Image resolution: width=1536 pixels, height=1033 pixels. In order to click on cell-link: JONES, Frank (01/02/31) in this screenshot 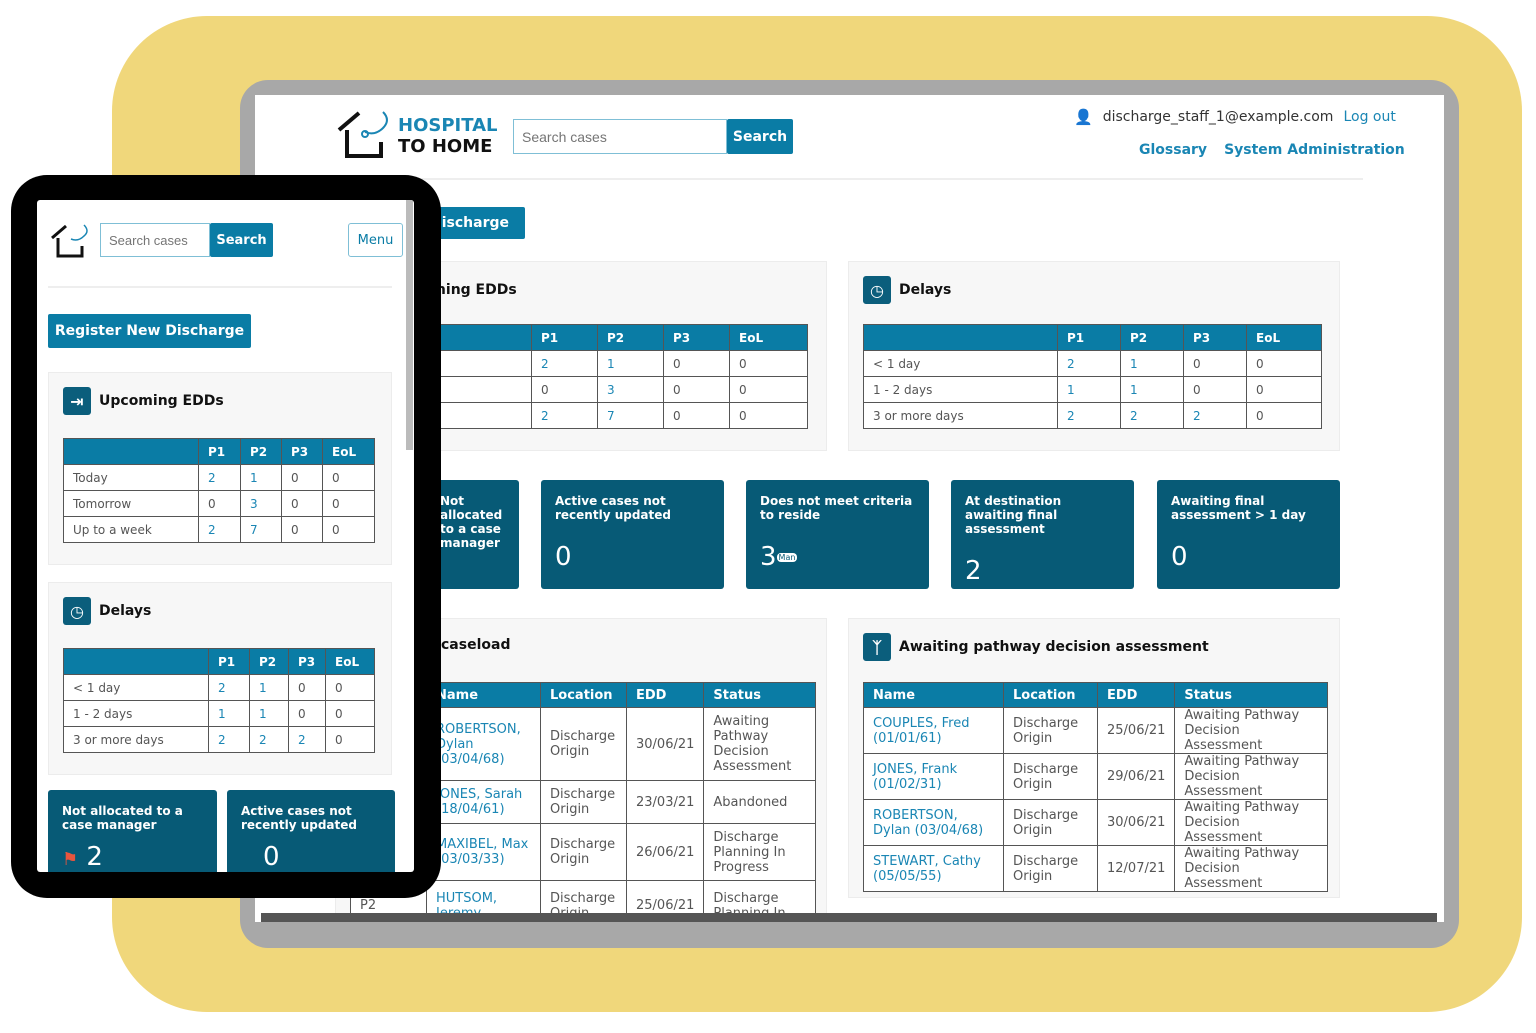, I will do `click(933, 776)`.